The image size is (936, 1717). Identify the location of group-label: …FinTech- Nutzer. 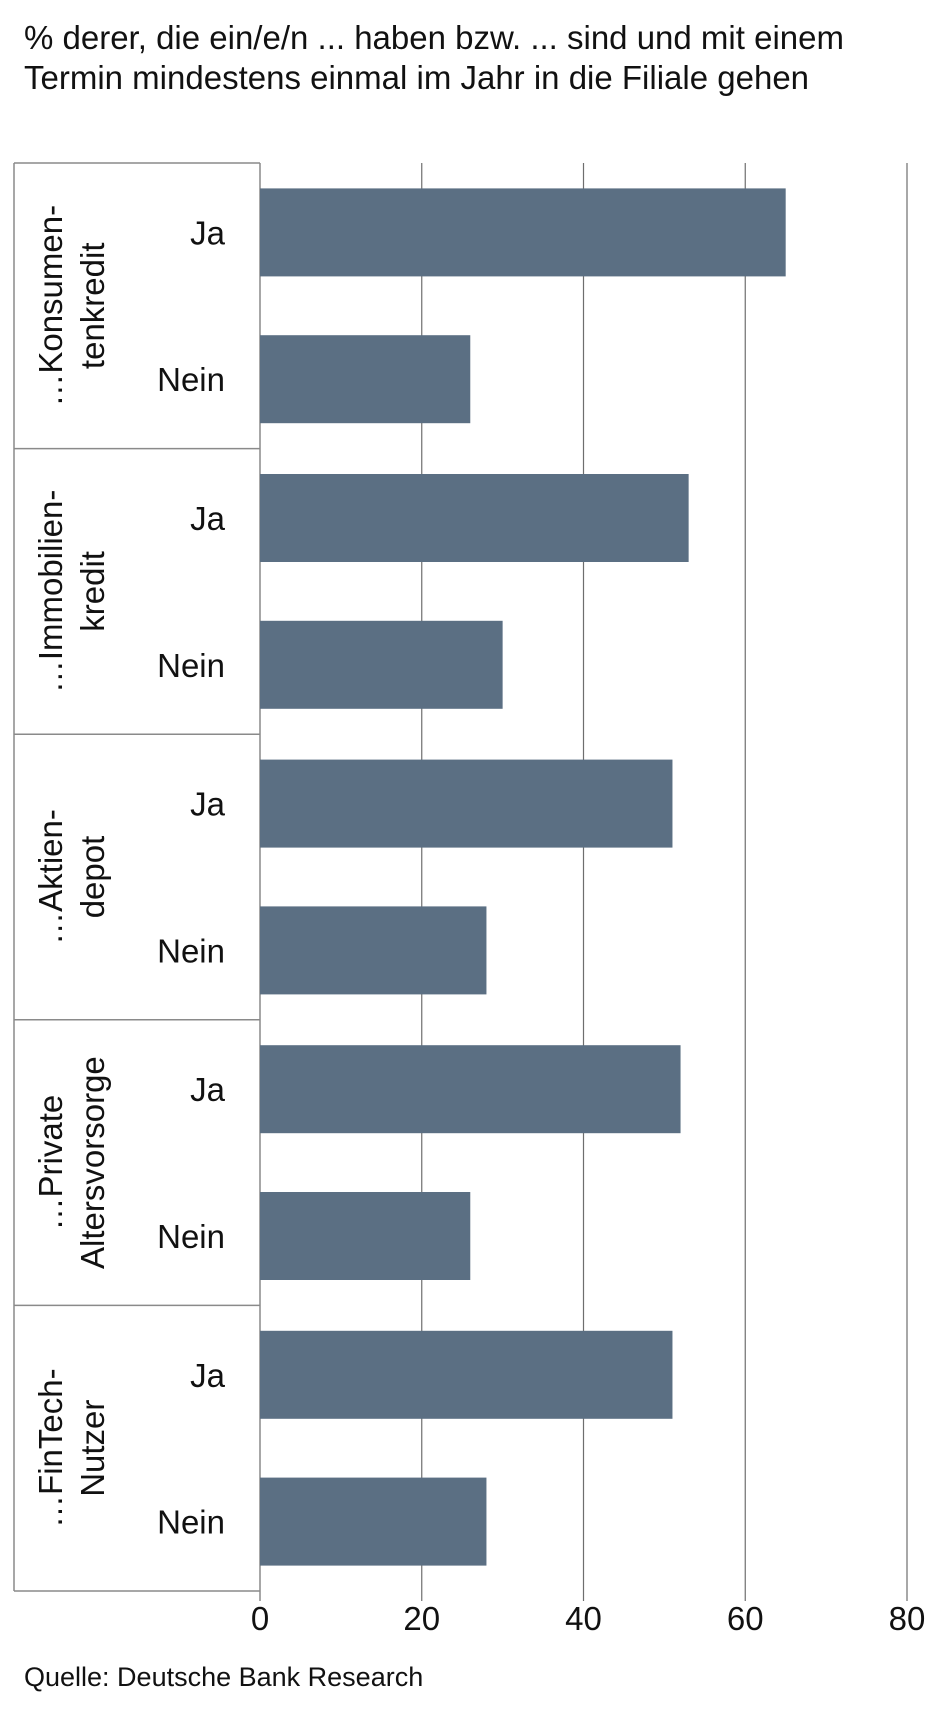
(71, 1448).